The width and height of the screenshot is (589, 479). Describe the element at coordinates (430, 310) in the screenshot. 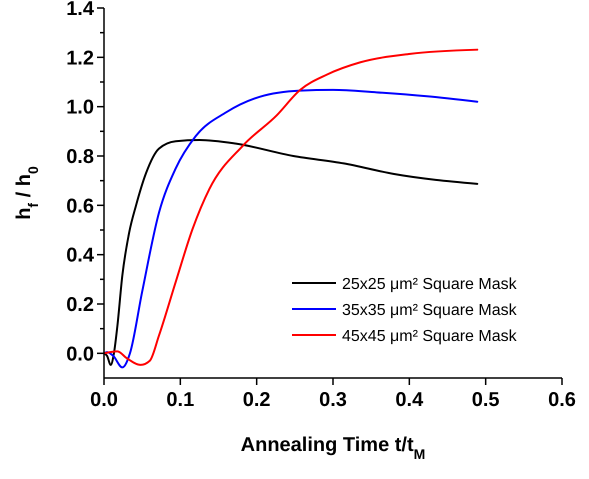

I see `legend-label: 35x35 μm² Square Mask` at that location.